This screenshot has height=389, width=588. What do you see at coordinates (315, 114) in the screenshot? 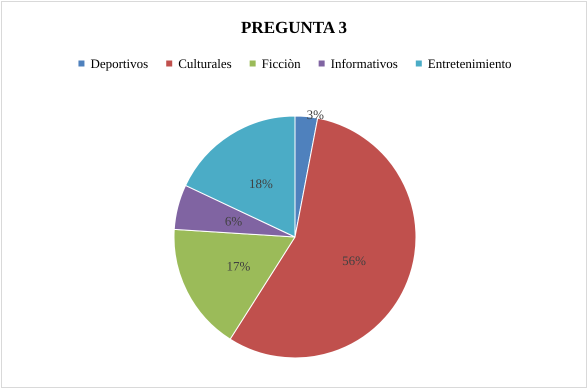
I see `data-label: 3%` at bounding box center [315, 114].